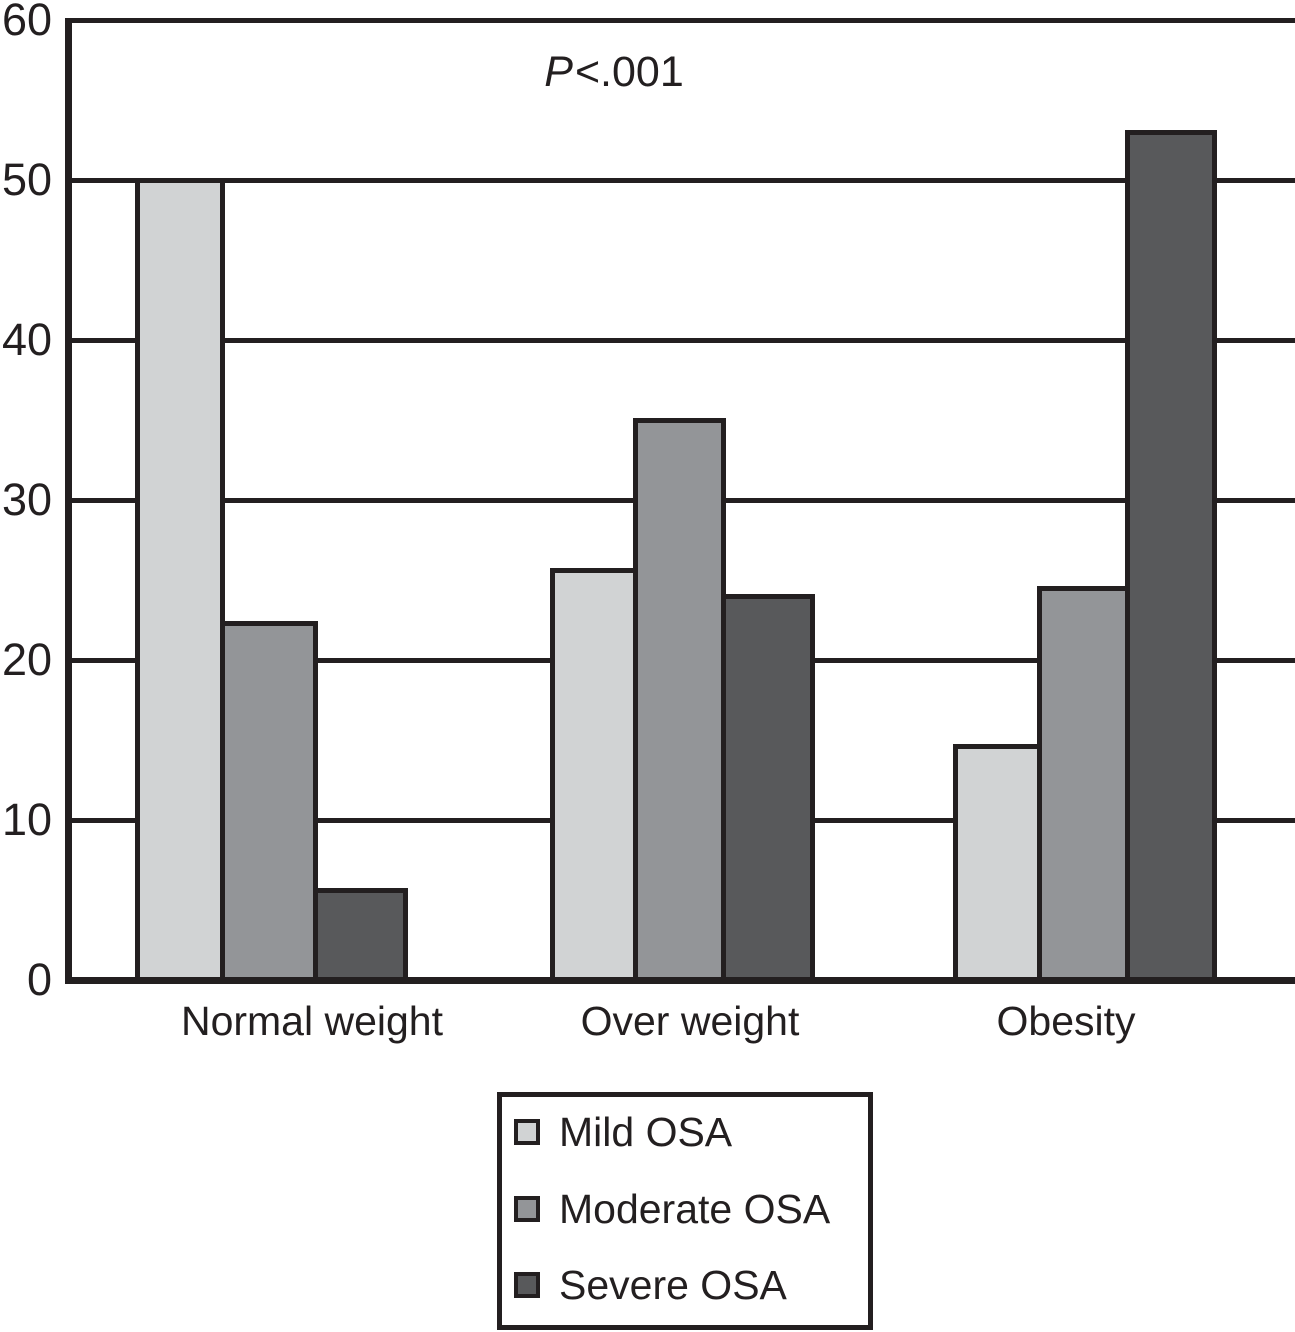 The image size is (1295, 1332). Describe the element at coordinates (26, 819) in the screenshot. I see `y-tick-label-10: 10` at that location.